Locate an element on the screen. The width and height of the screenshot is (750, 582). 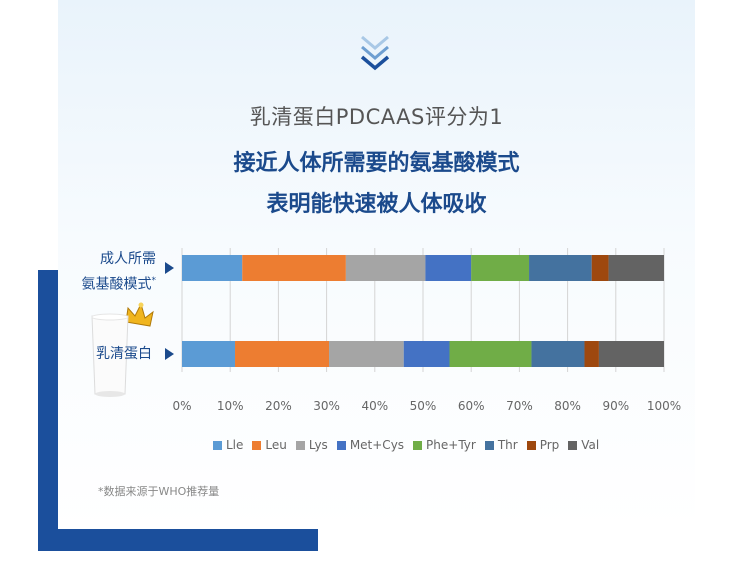
footnote: *数据来源于WHO推荐量 is located at coordinates (159, 491).